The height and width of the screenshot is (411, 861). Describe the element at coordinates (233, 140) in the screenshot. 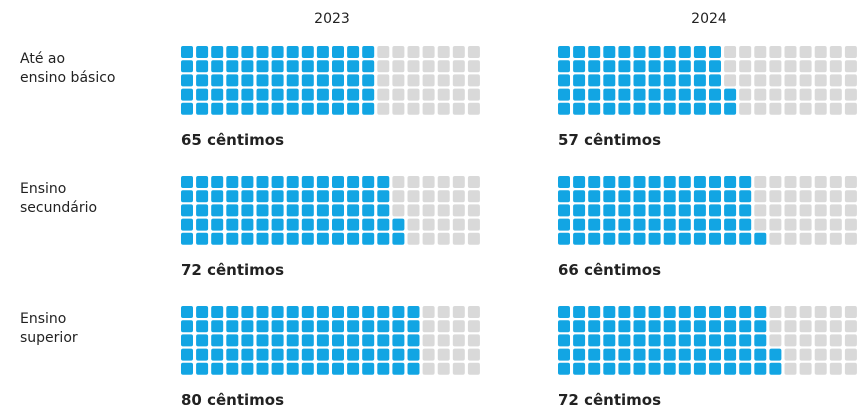

I see `value-label: 65 cêntimos` at that location.